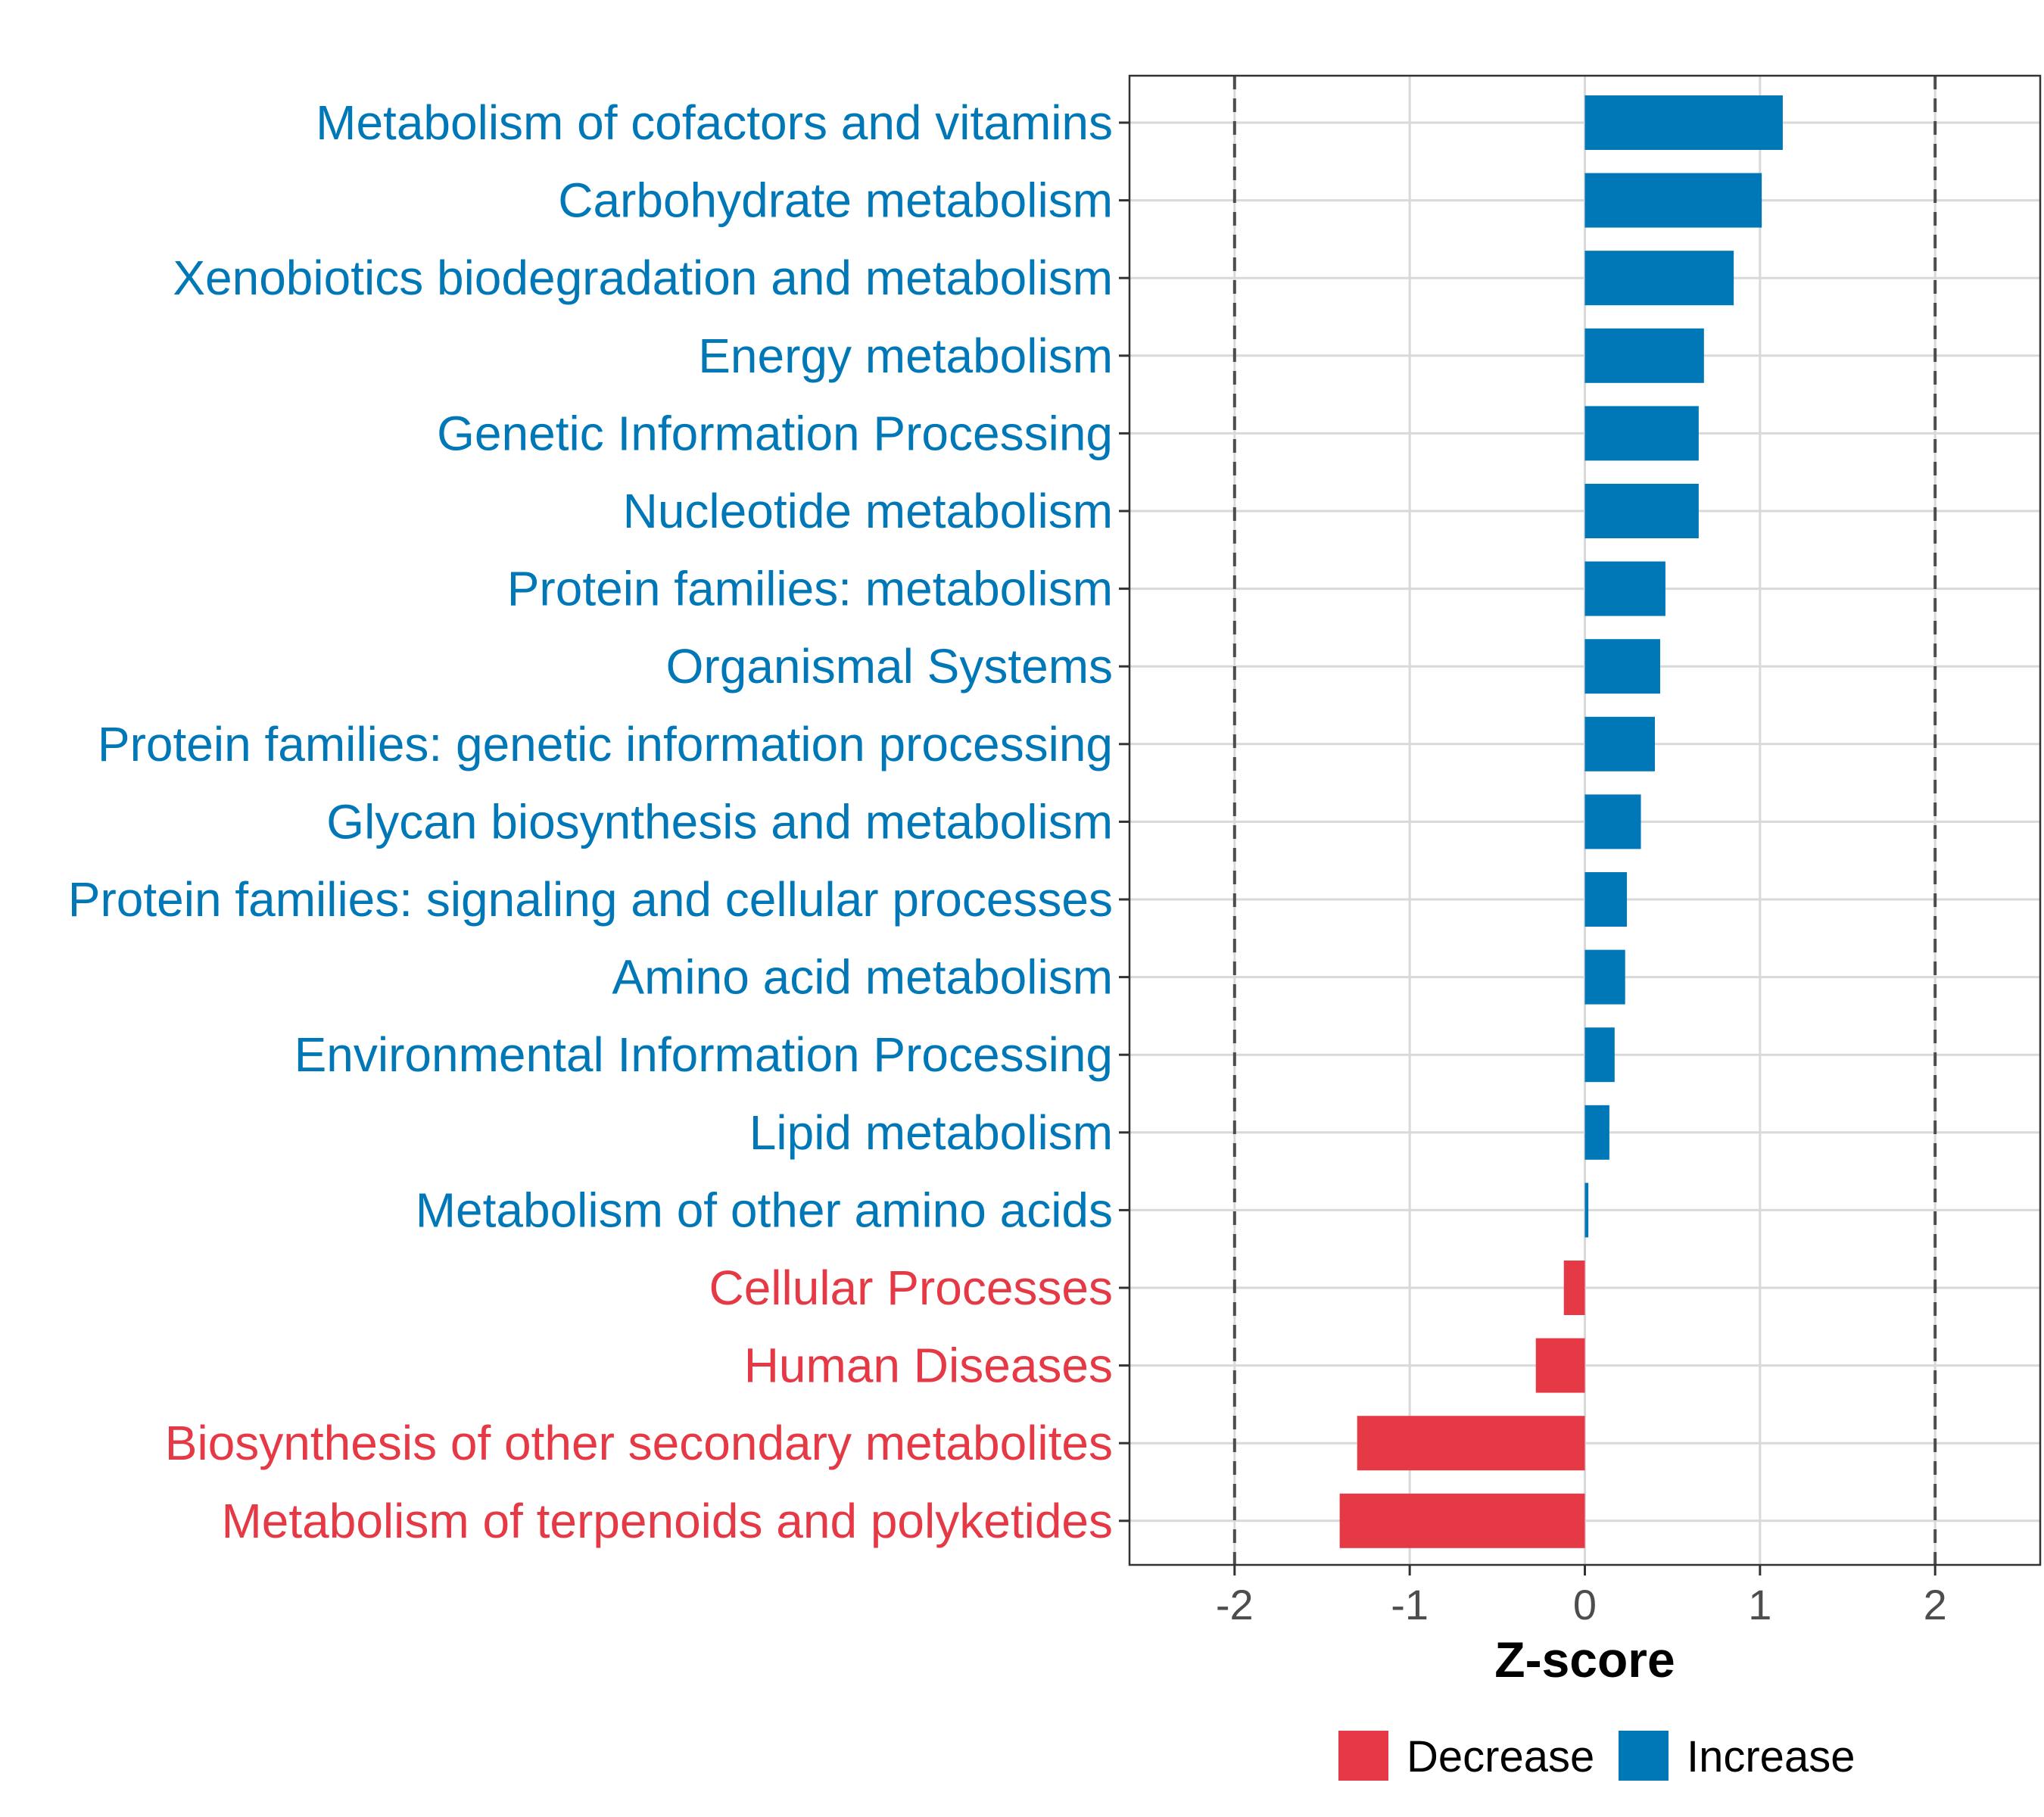 The height and width of the screenshot is (1817, 2044). Describe the element at coordinates (764, 1210) in the screenshot. I see `category-label: Metabolism of other amino acids` at that location.